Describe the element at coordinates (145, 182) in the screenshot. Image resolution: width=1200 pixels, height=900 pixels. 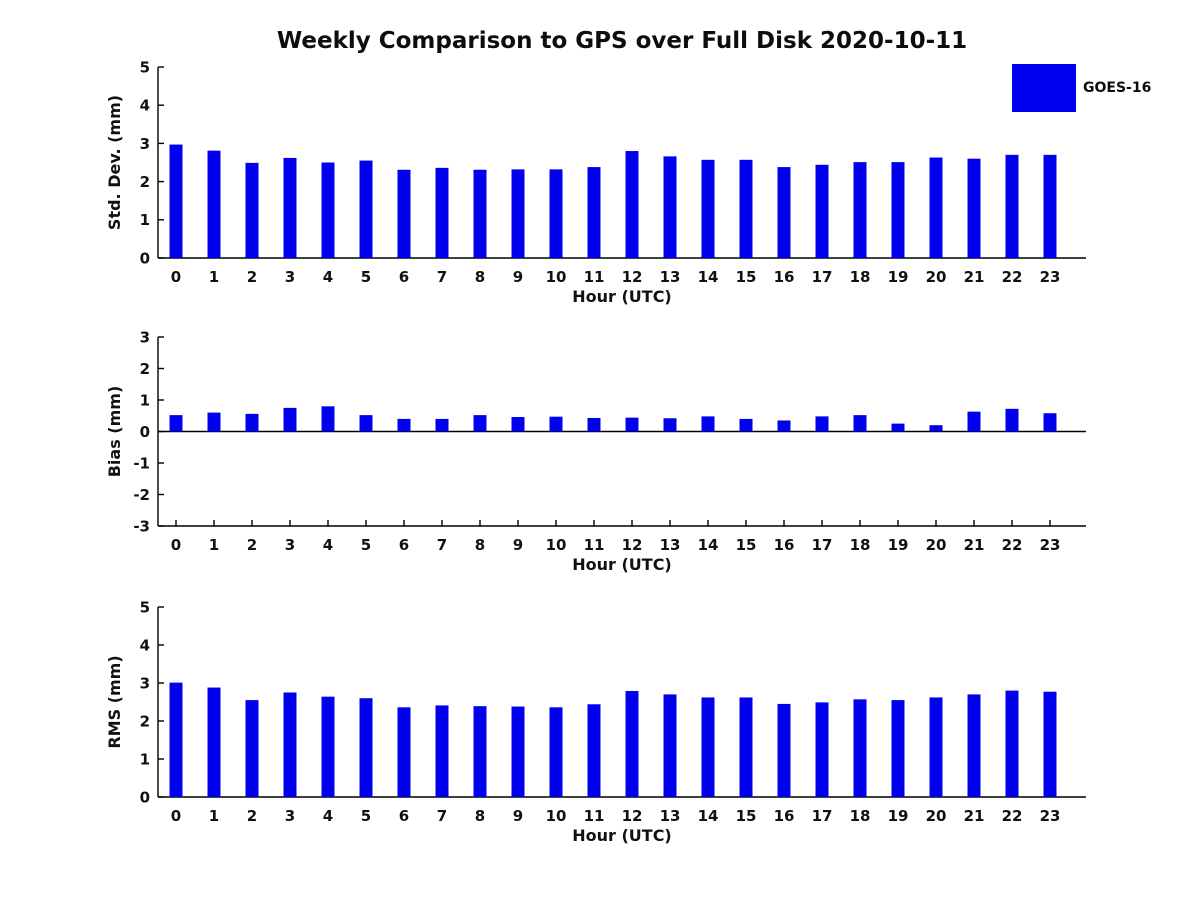
I see `y-tick-label: 2` at that location.